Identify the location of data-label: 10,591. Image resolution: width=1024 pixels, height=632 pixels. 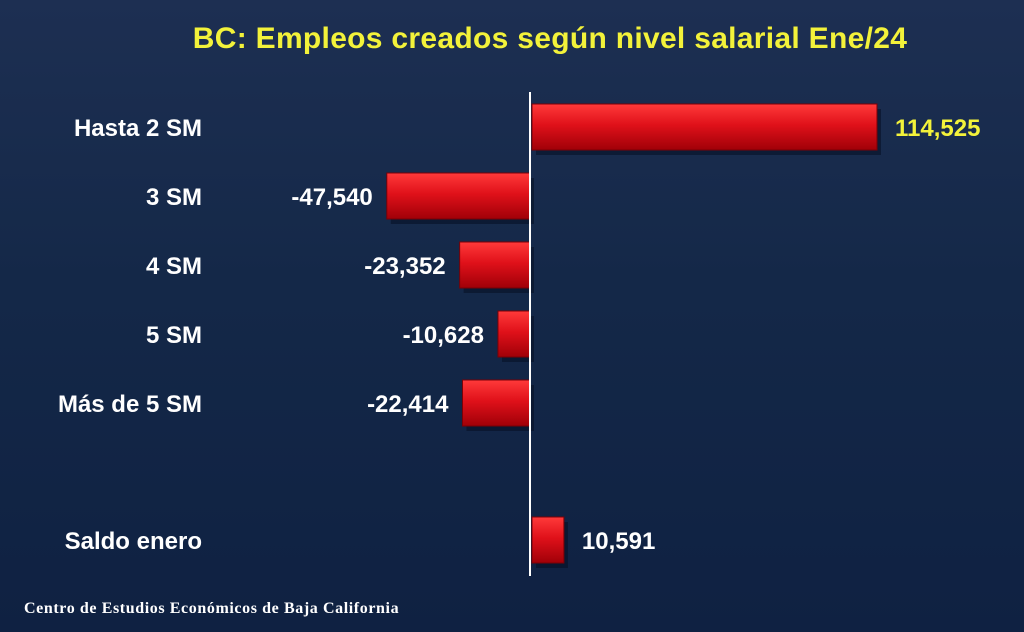
(618, 541).